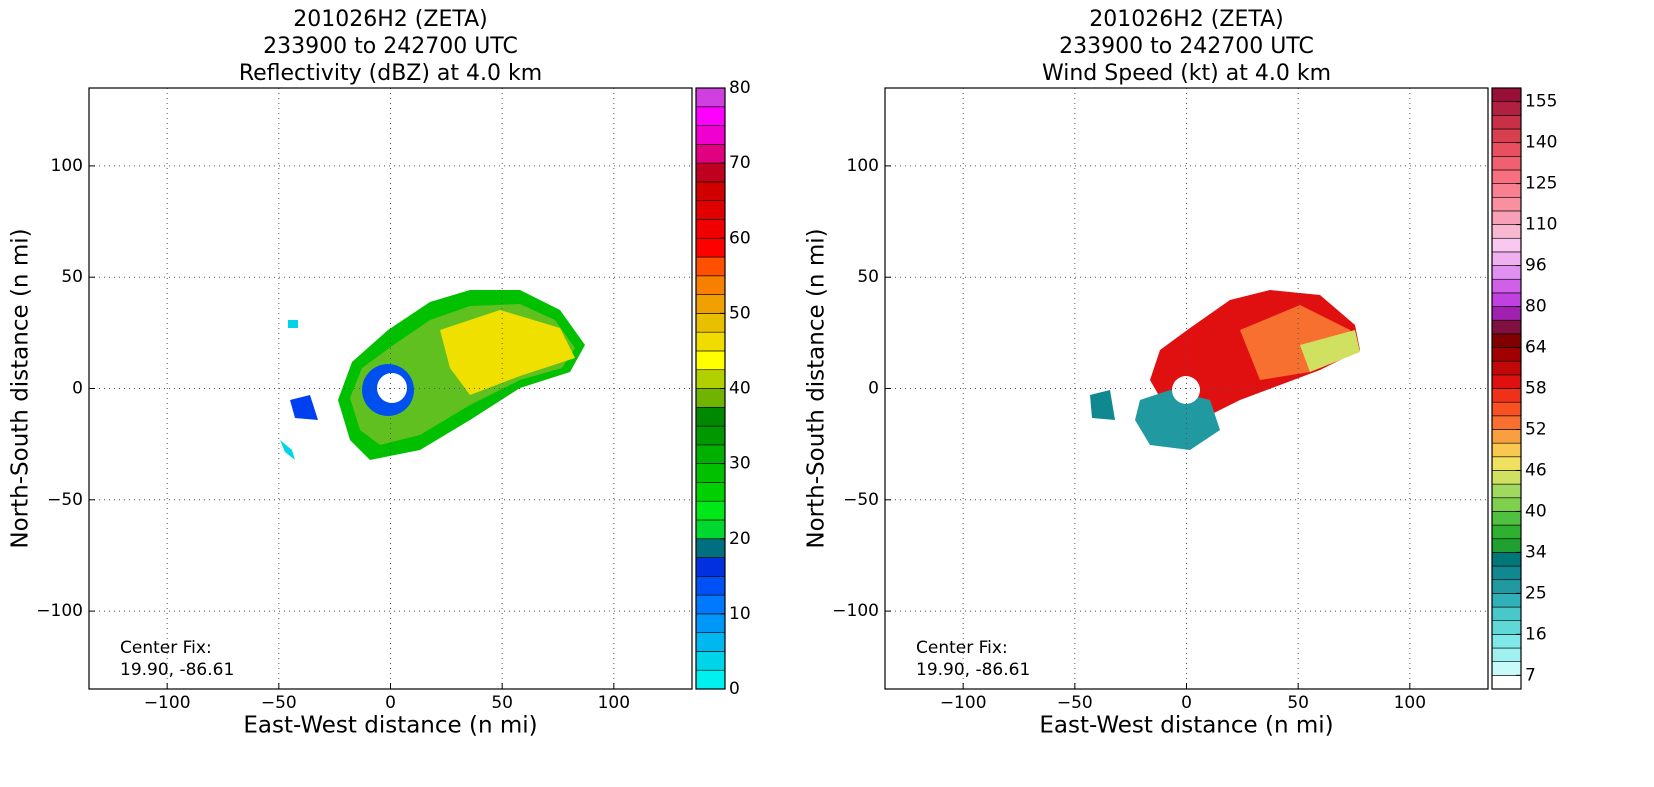  Describe the element at coordinates (177, 670) in the screenshot. I see `annotation: 19.90, -86.61` at that location.